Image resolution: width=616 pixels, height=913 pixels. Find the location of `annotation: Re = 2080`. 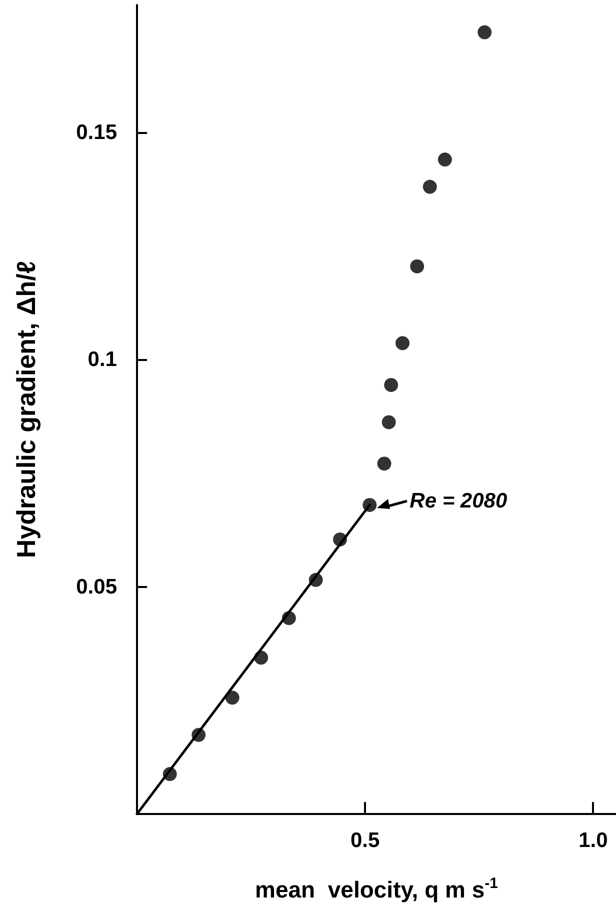

annotation: Re = 2080 is located at coordinates (459, 500).